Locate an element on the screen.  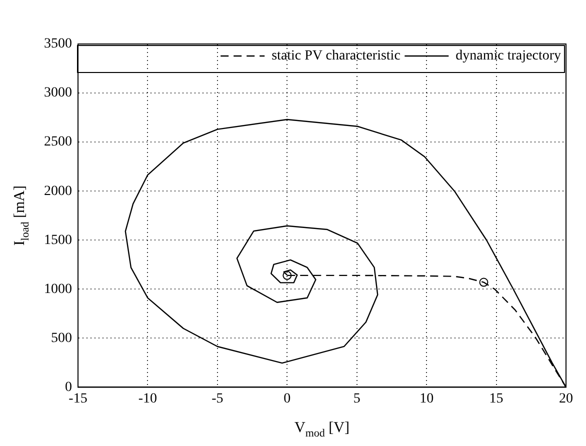
y-tick-label: 2500 is located at coordinates (58, 142).